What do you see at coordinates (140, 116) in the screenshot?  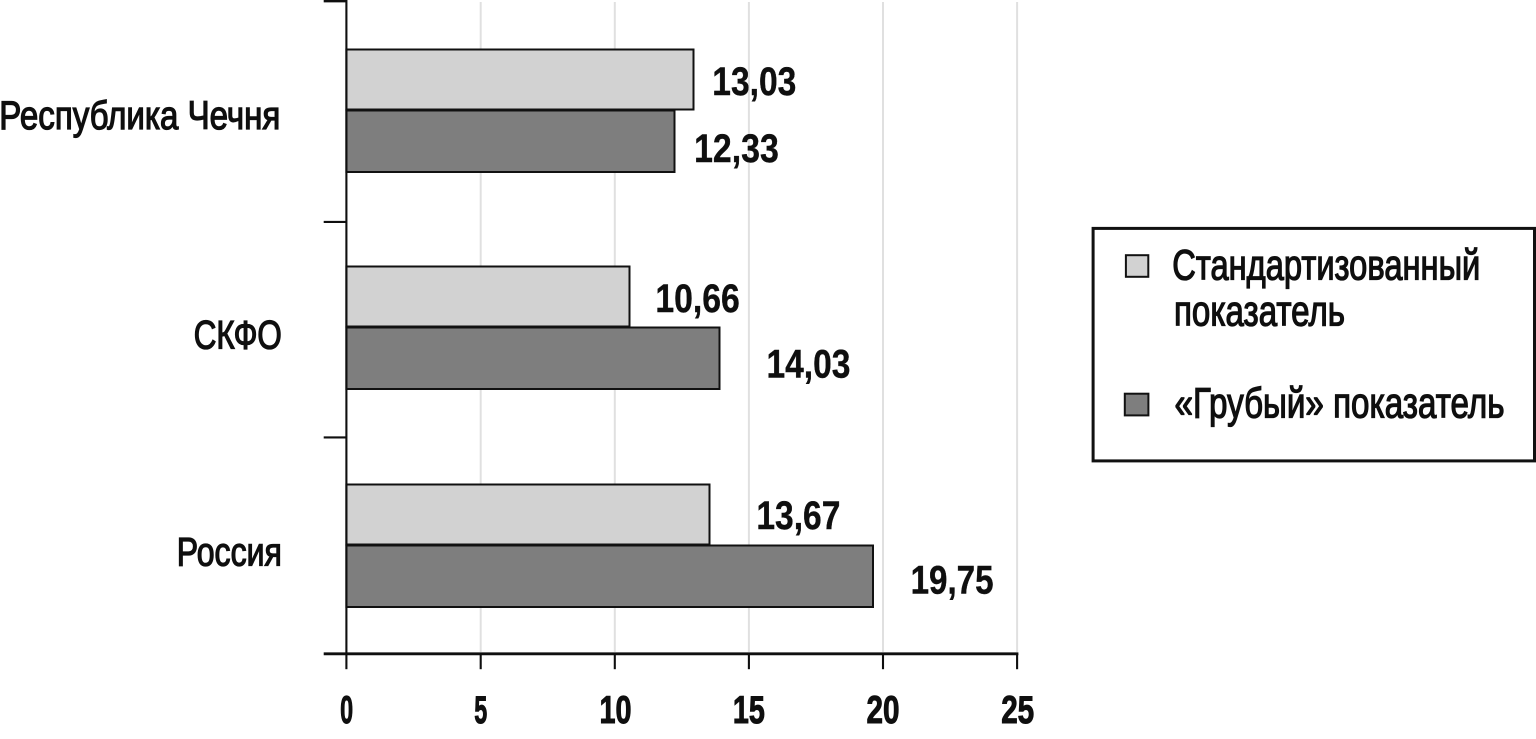 I see `svg-text: Республика Чечня` at bounding box center [140, 116].